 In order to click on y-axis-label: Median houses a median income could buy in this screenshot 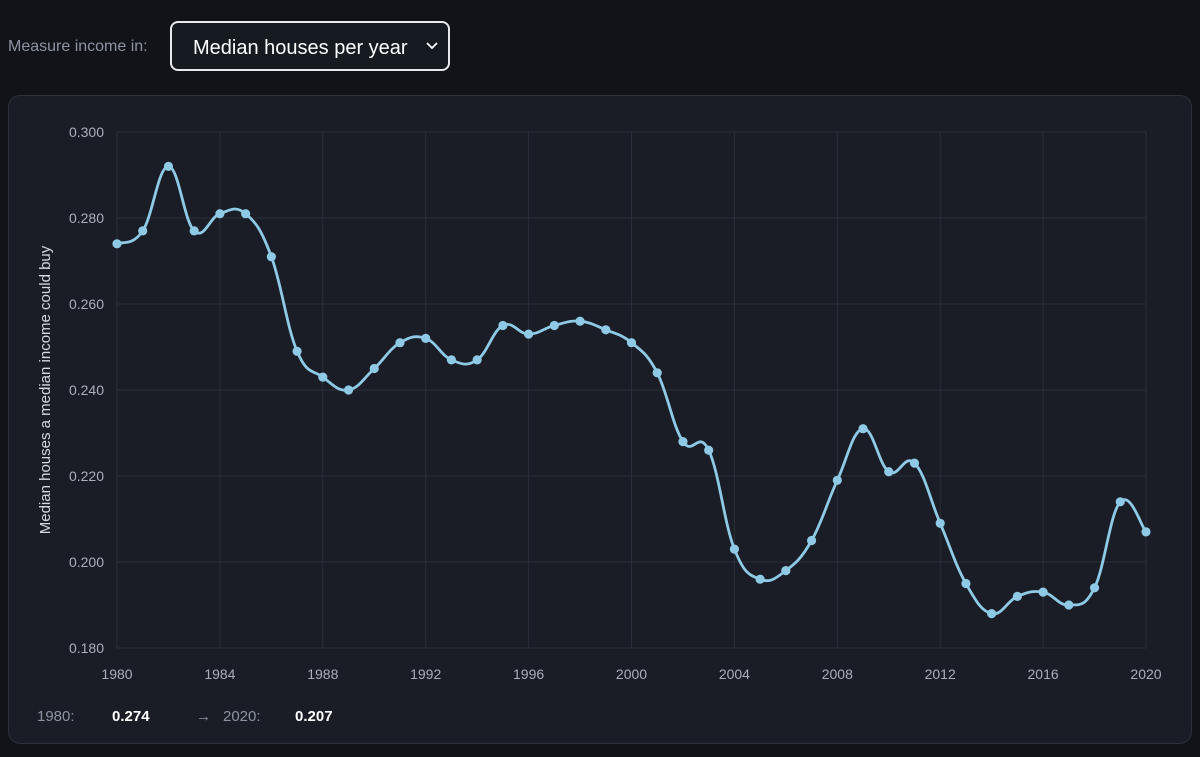, I will do `click(45, 389)`.